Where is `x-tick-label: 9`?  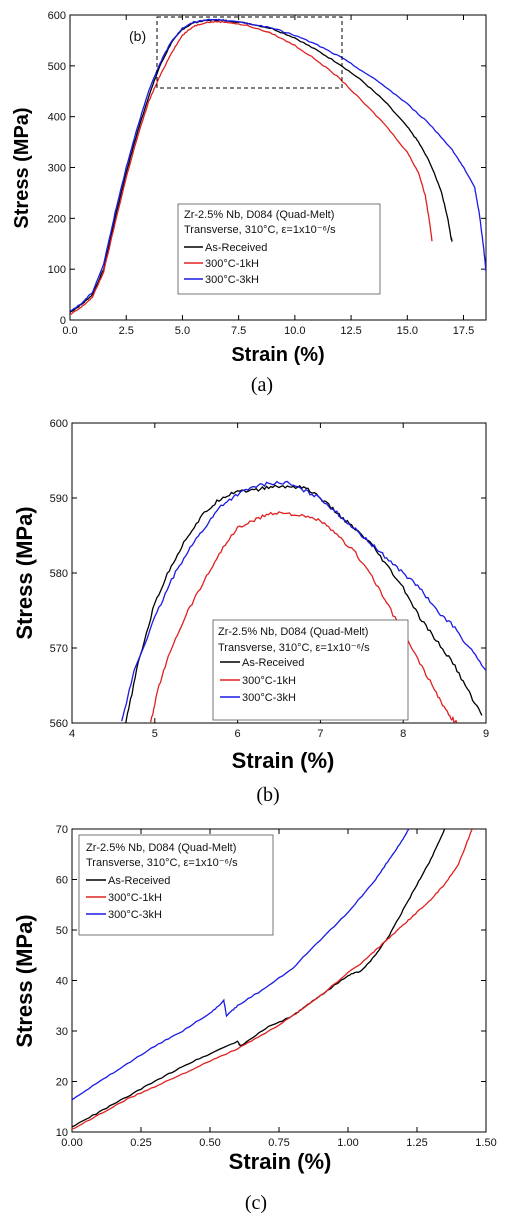 x-tick-label: 9 is located at coordinates (486, 734).